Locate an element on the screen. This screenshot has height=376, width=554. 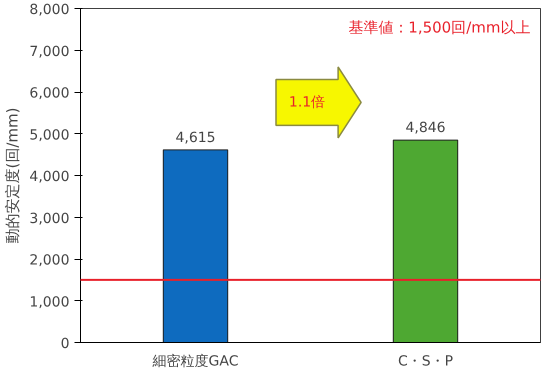
y-tick-label: 2,000 is located at coordinates (49, 260).